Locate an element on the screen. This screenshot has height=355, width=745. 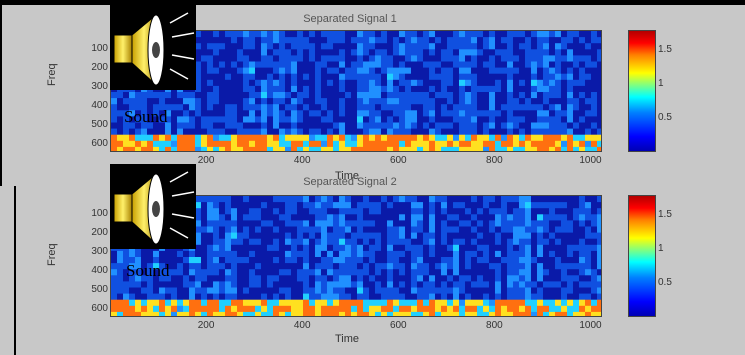
sound-label-1: Sound is located at coordinates (146, 116).